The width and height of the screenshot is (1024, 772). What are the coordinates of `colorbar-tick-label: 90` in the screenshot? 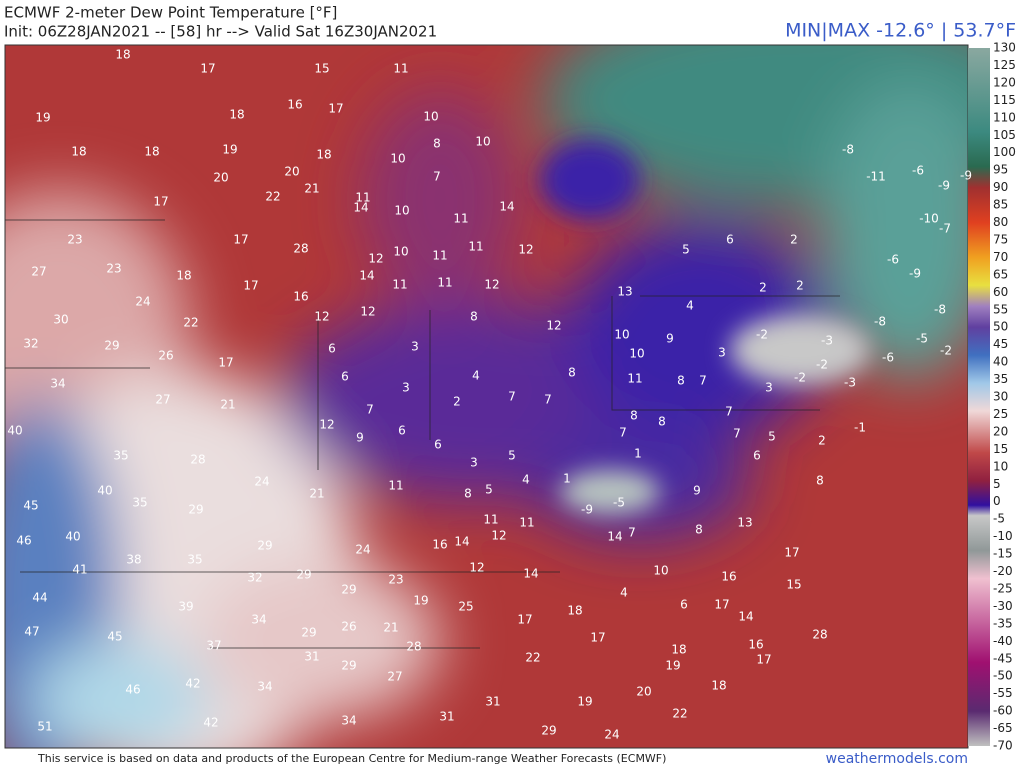 It's located at (1000, 187).